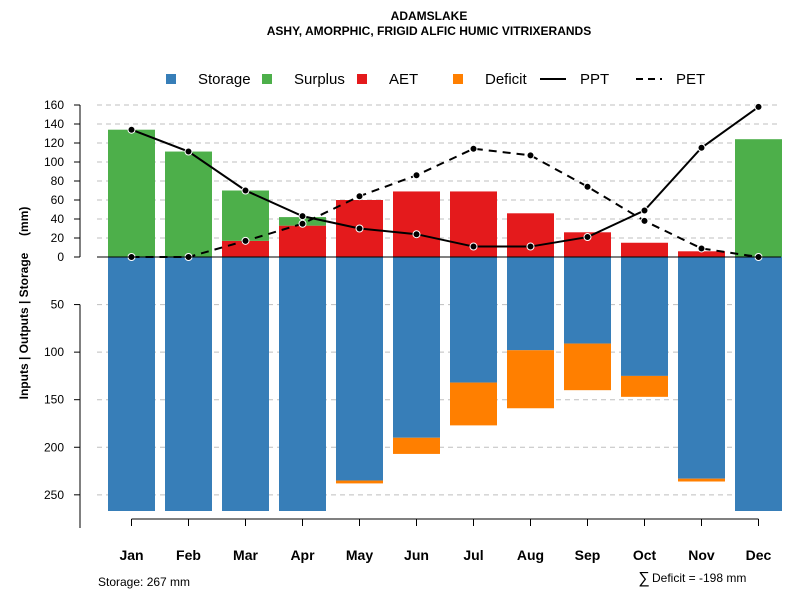 Image resolution: width=800 pixels, height=600 pixels. I want to click on legend-deficit-label: Deficit, so click(506, 79).